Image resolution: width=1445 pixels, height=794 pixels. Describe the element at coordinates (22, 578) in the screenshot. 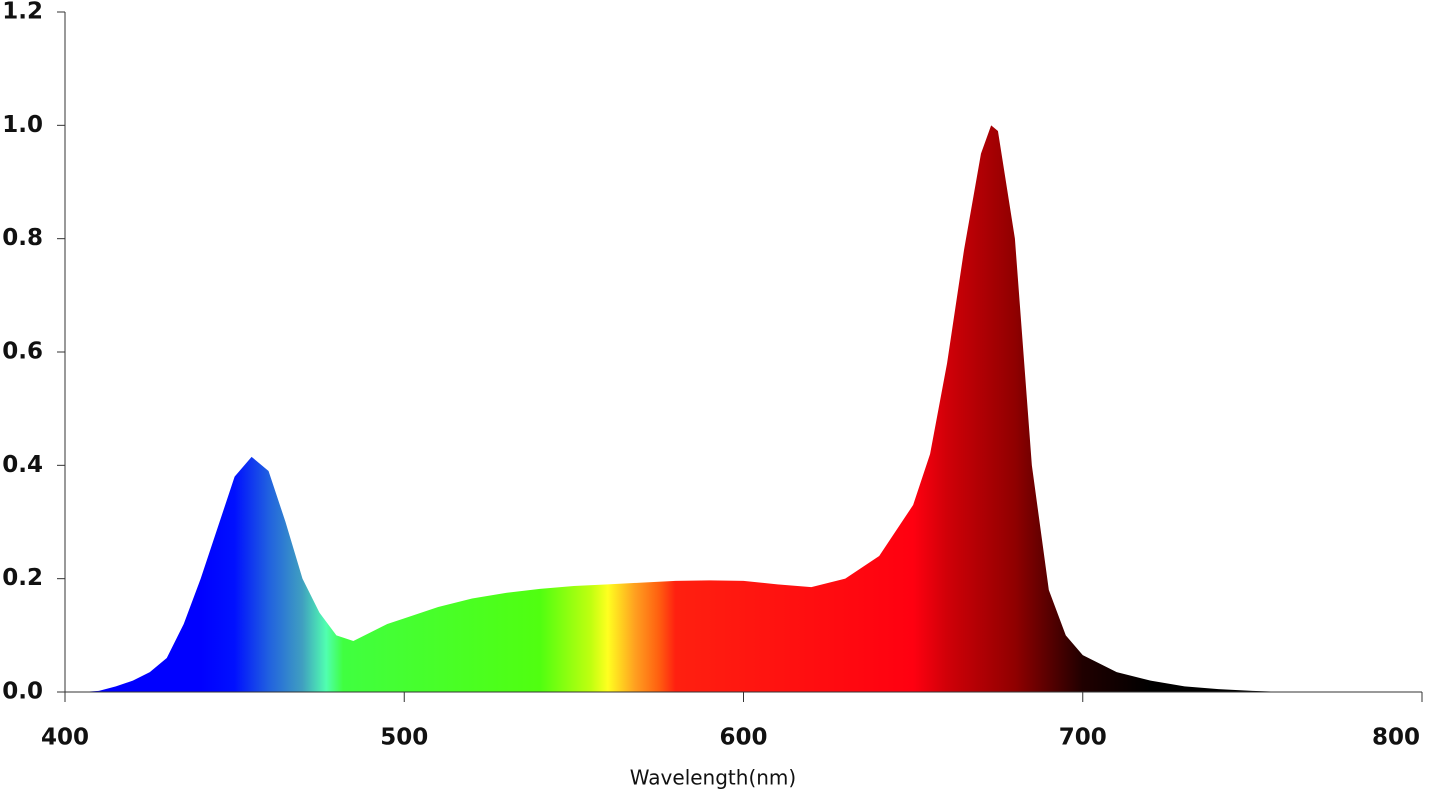

I see `y-tick-label: 0.2` at that location.